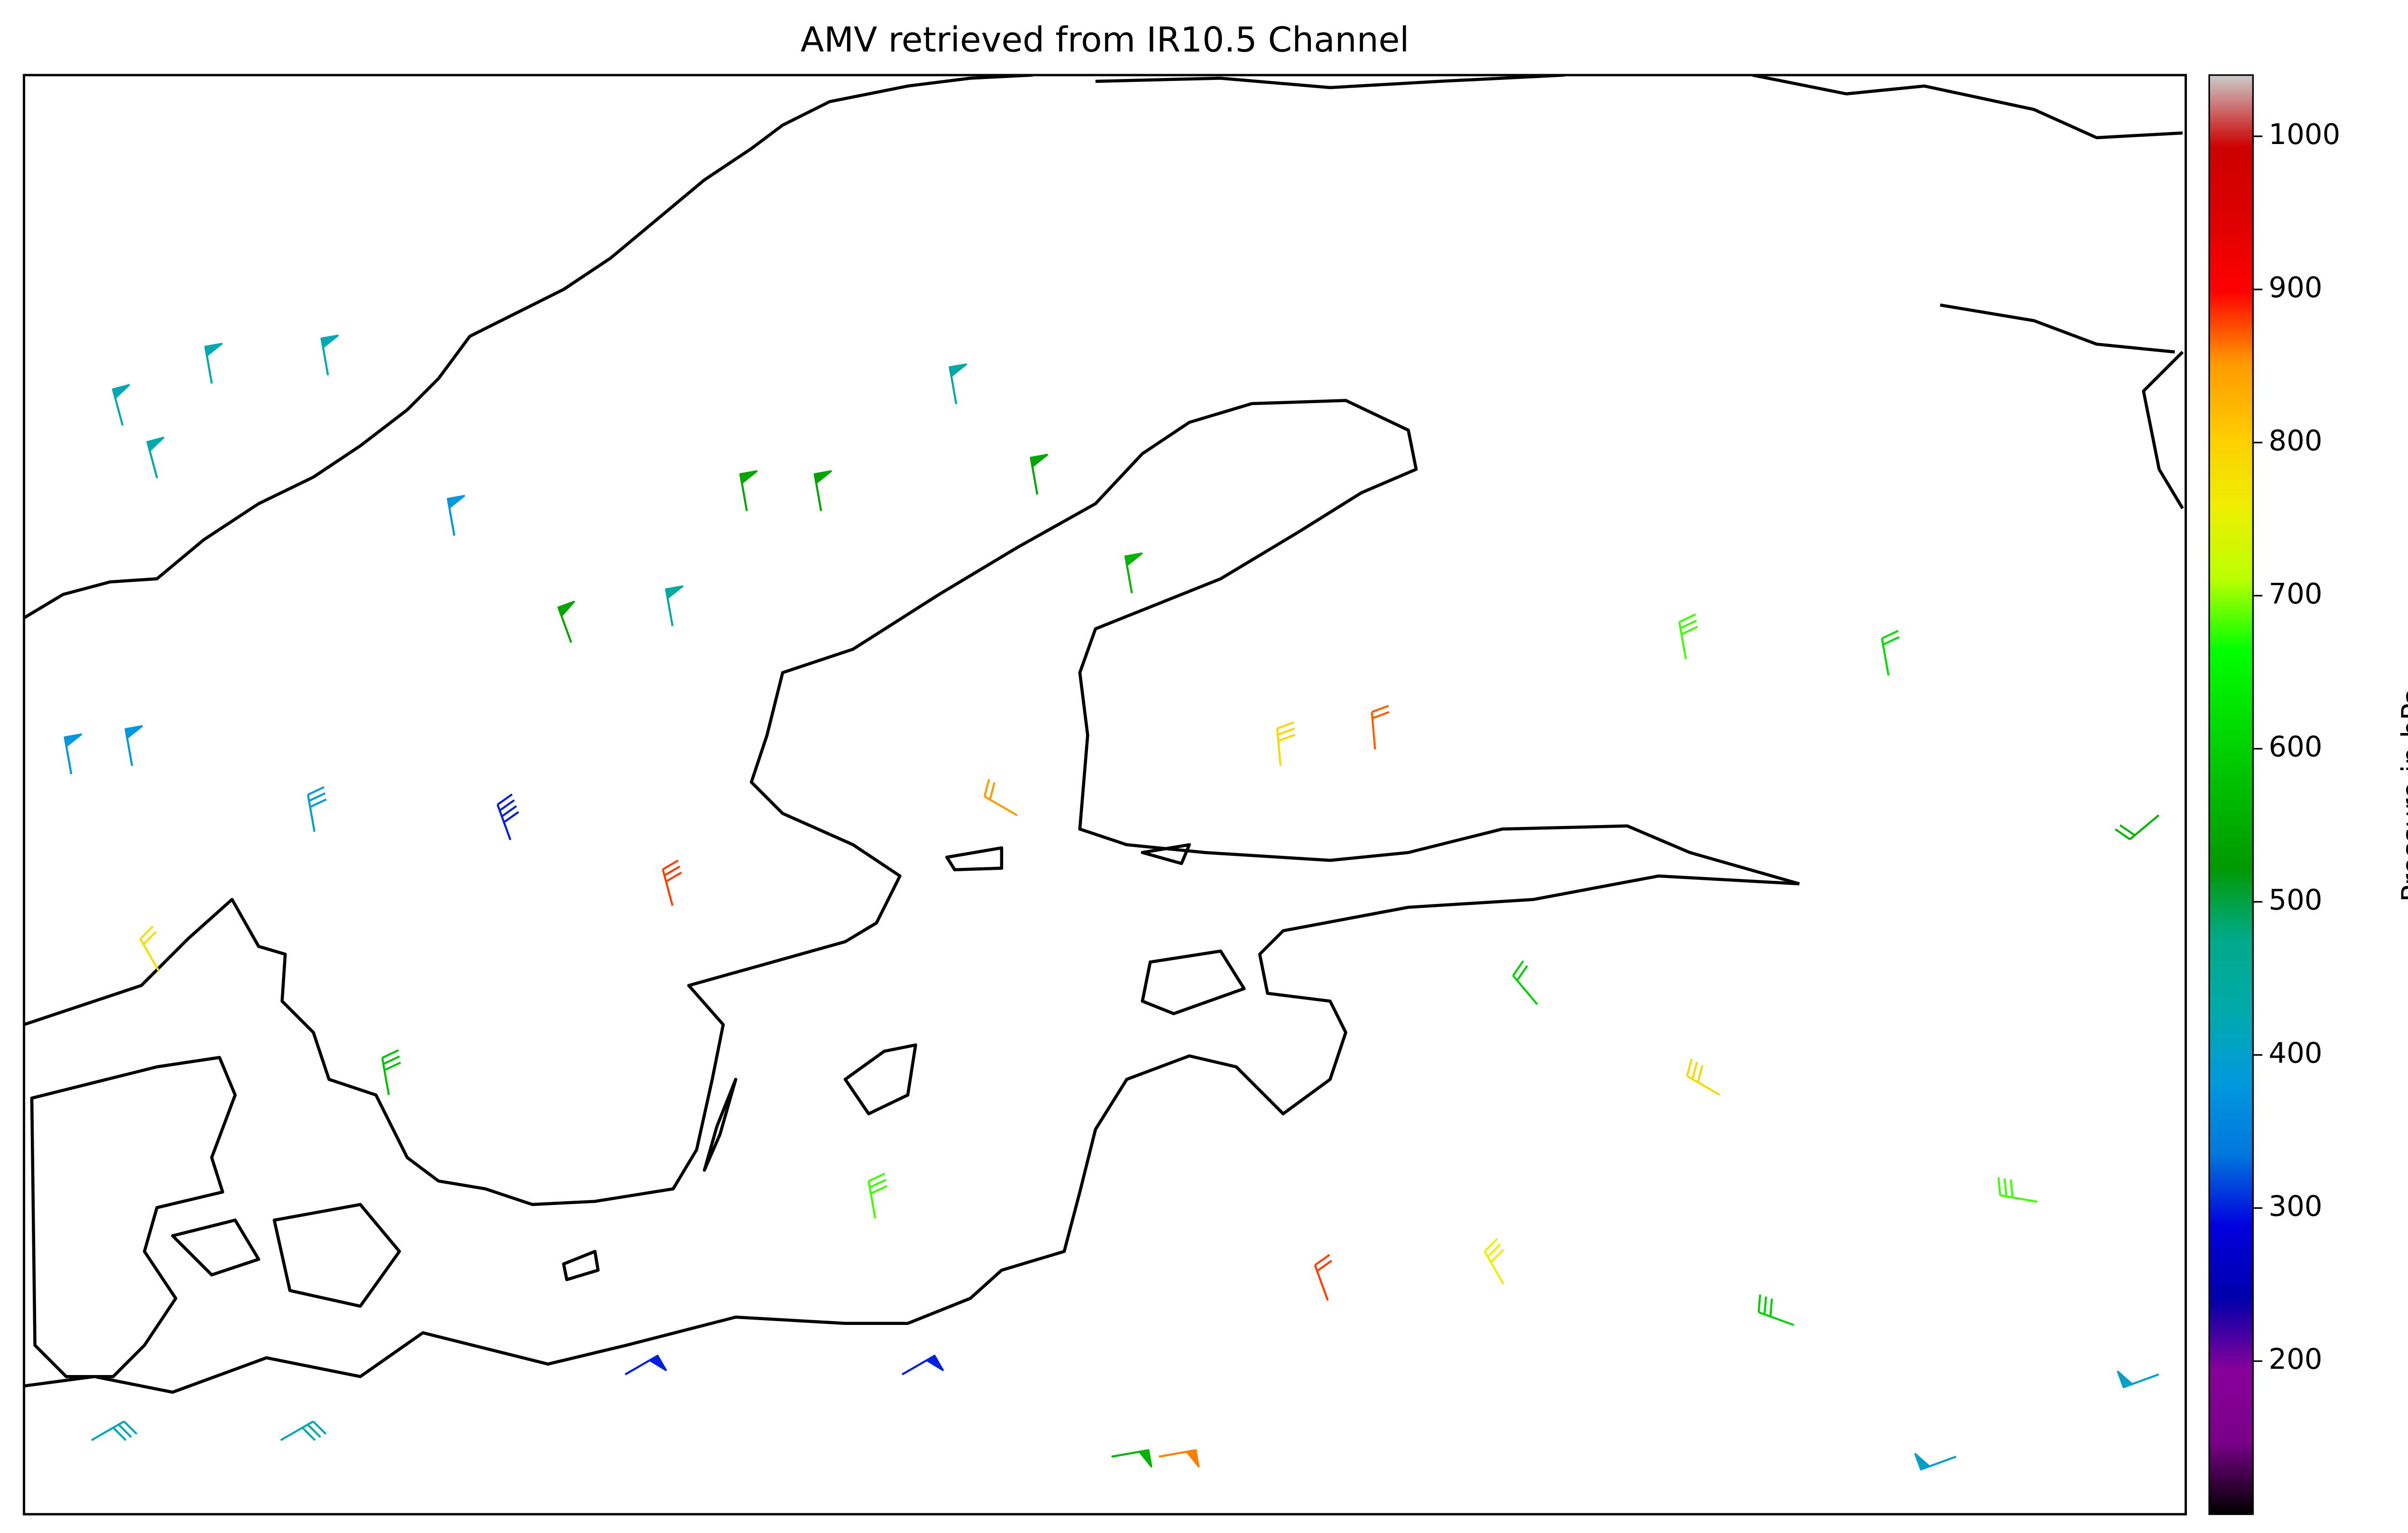  What do you see at coordinates (2305, 134) in the screenshot?
I see `colorbar-tick-label: 1000` at bounding box center [2305, 134].